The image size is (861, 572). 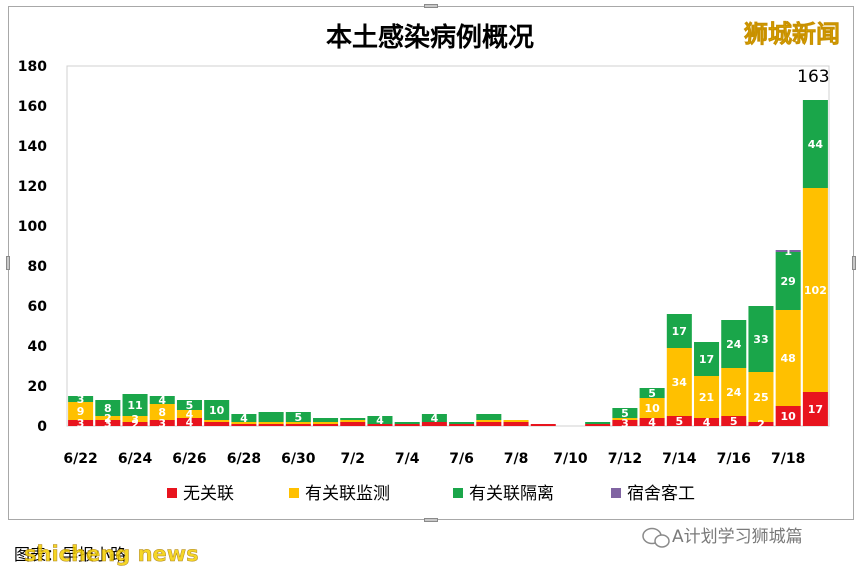 I want to click on data-label: 21, so click(x=706, y=397).